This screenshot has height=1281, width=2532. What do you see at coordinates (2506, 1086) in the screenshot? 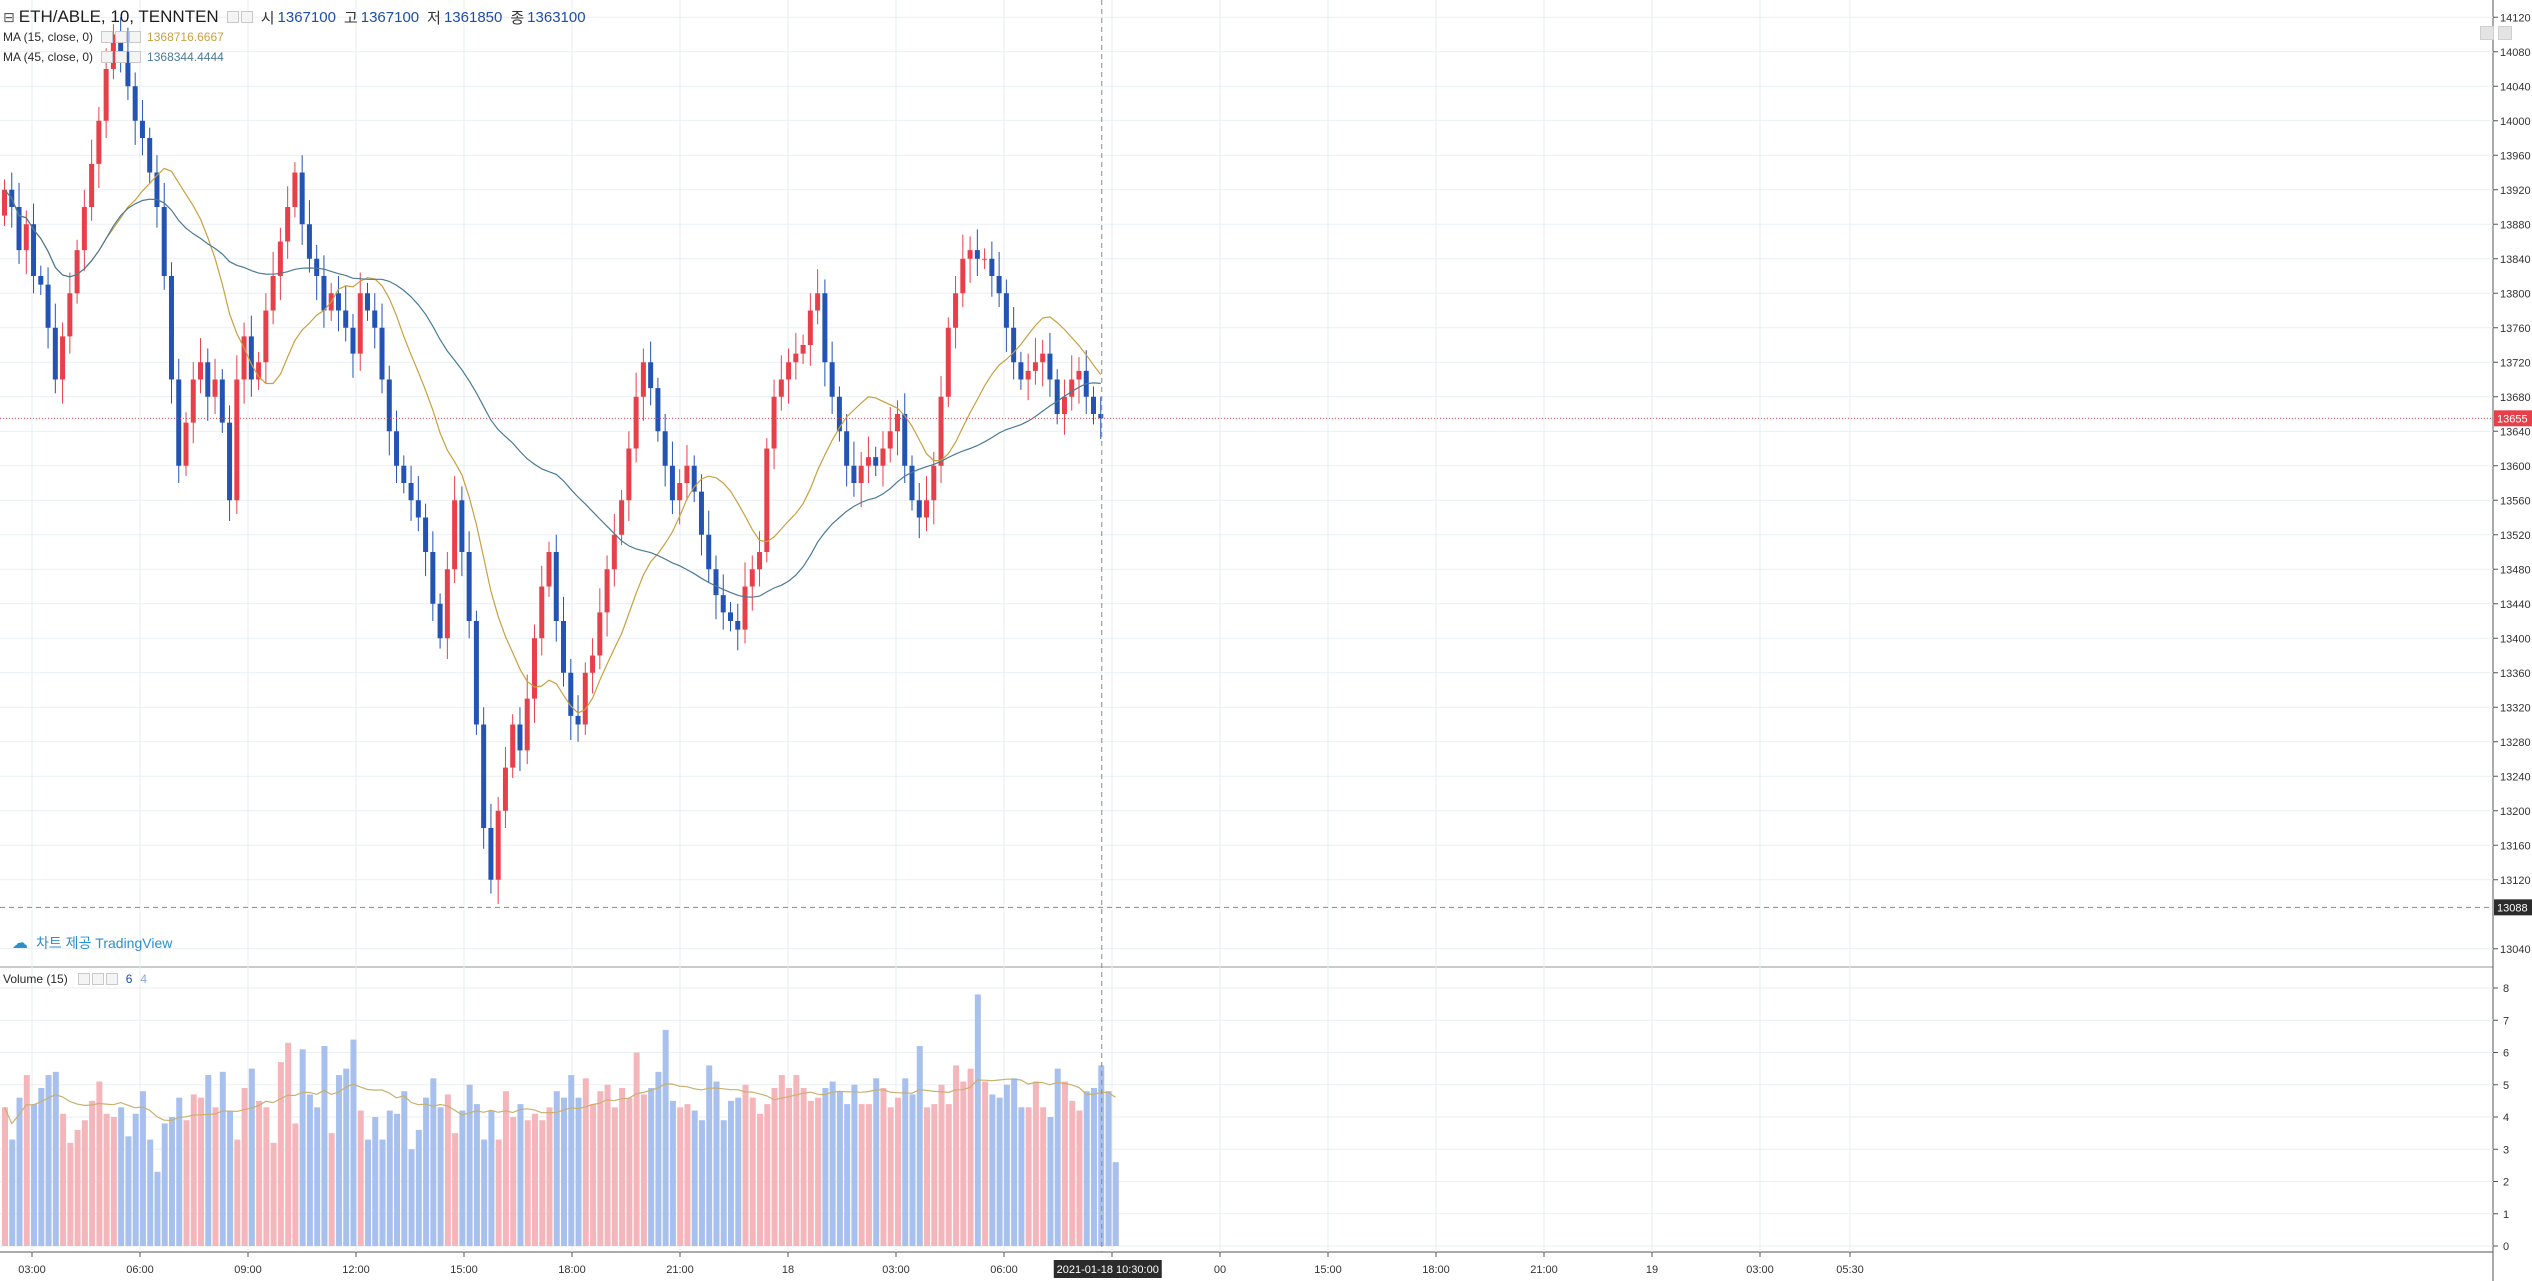
I see `volume-tick-label: 5` at bounding box center [2506, 1086].